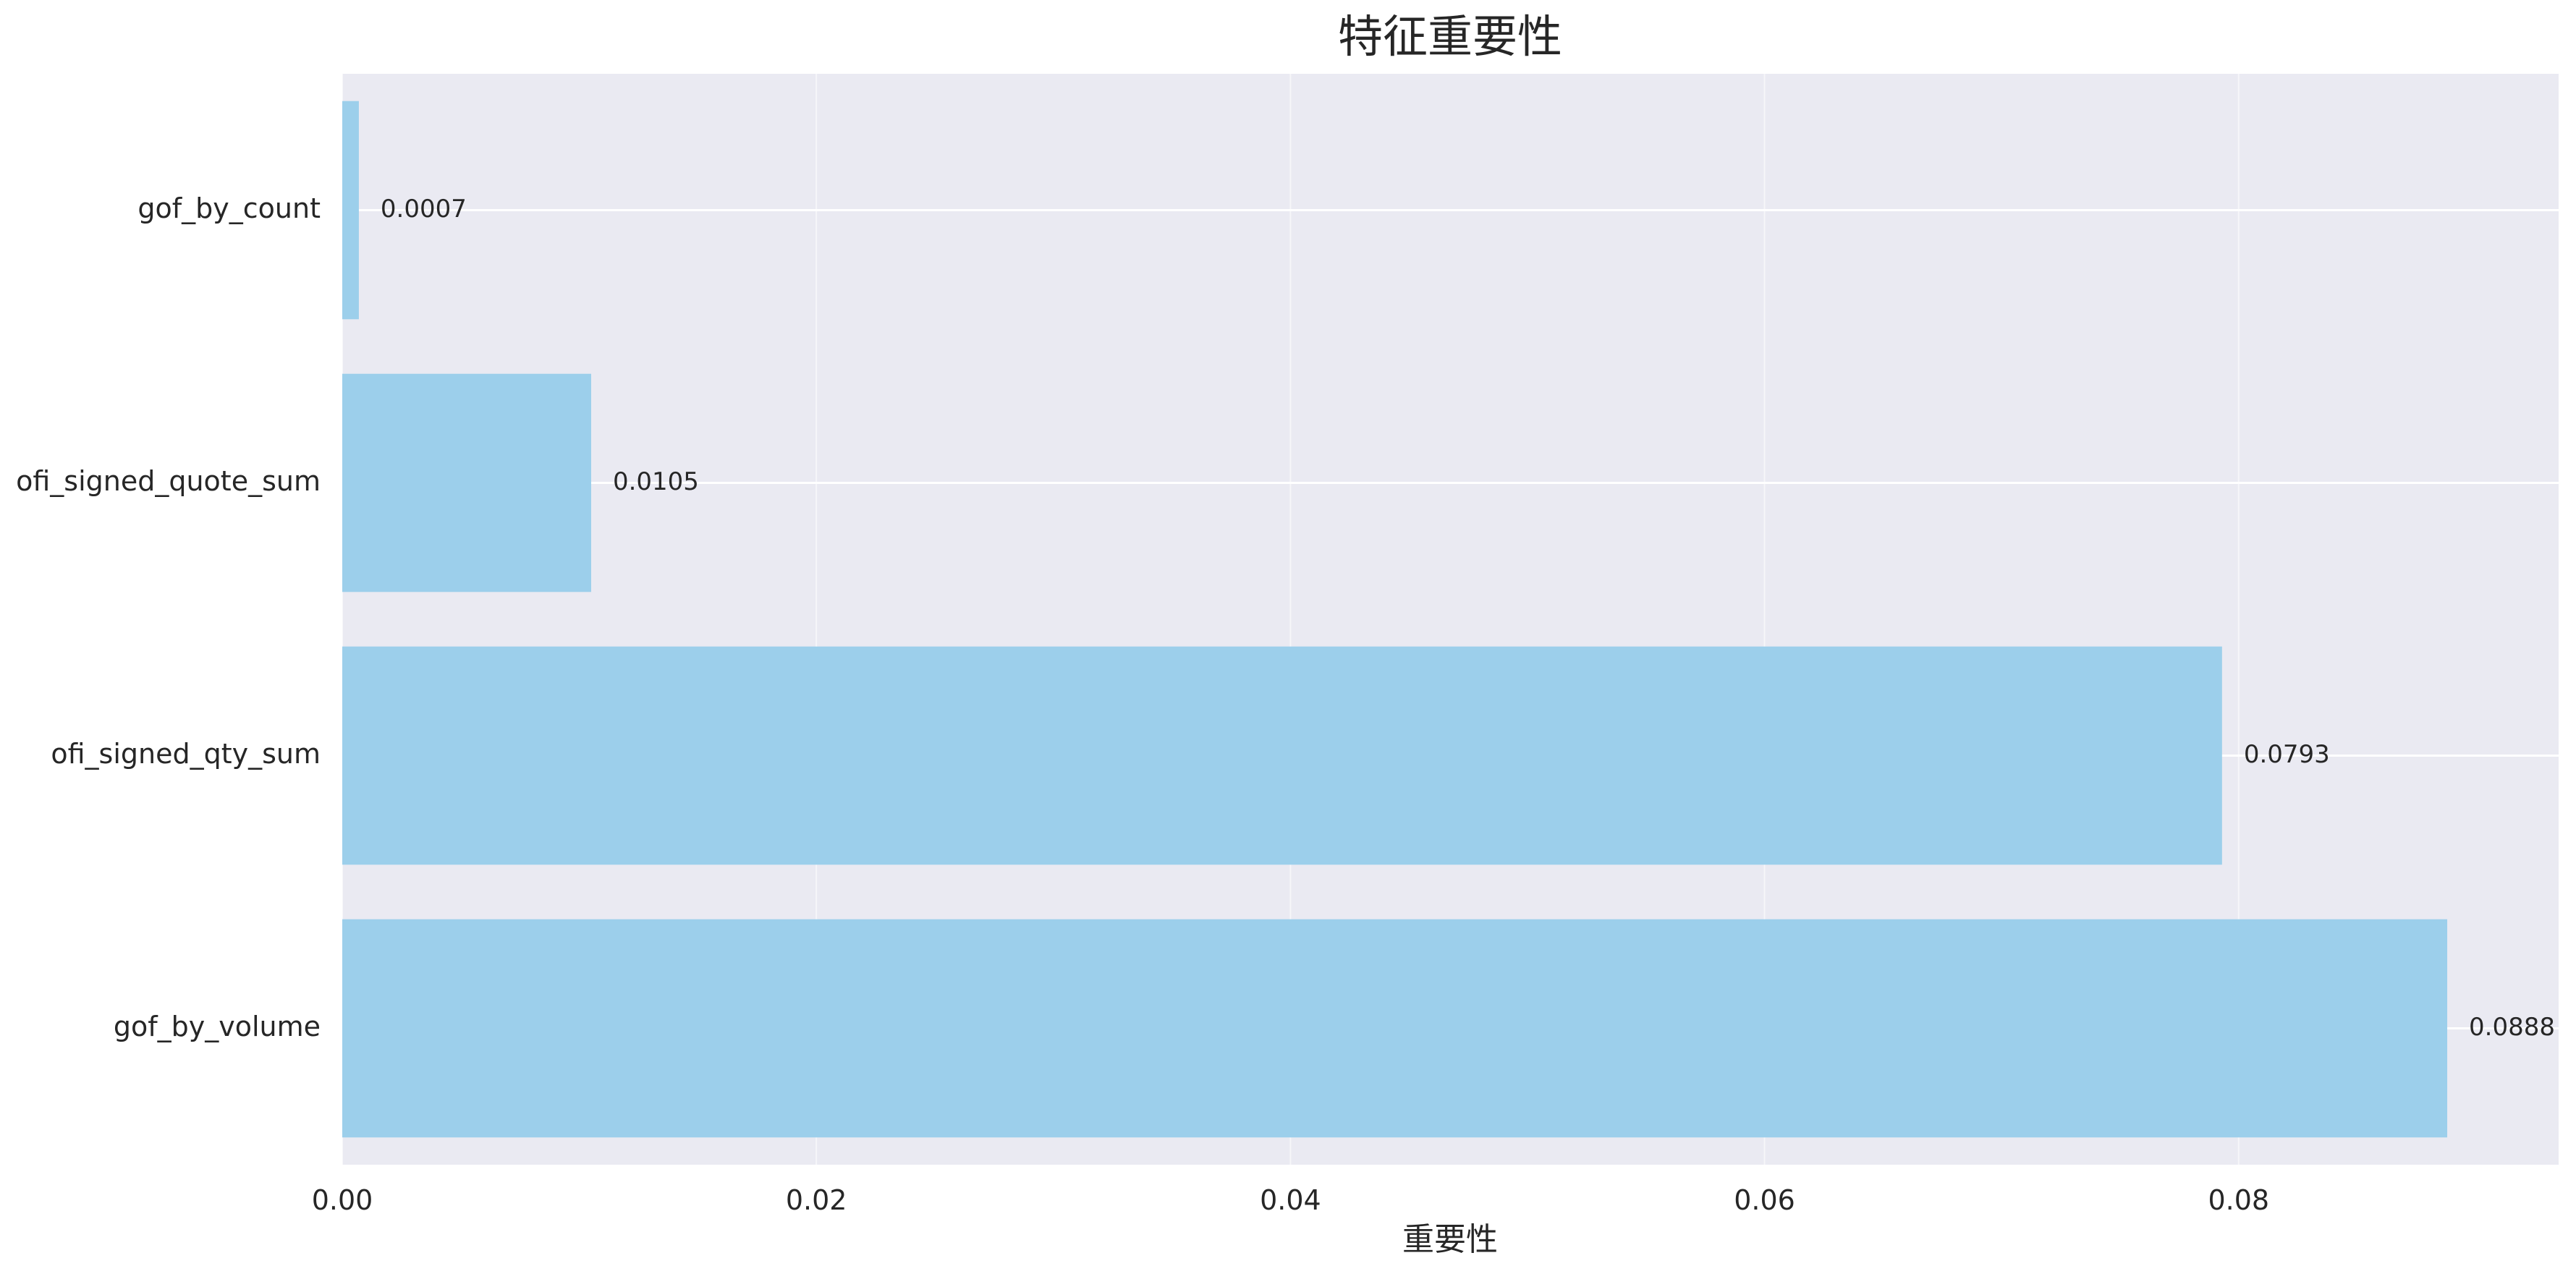  Describe the element at coordinates (350, 210) in the screenshot. I see `bar-gof-by-count` at that location.